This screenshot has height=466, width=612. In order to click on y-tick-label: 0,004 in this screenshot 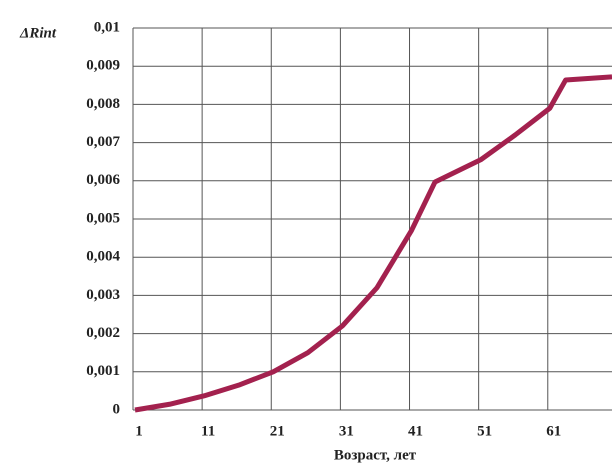, I will do `click(103, 257)`.